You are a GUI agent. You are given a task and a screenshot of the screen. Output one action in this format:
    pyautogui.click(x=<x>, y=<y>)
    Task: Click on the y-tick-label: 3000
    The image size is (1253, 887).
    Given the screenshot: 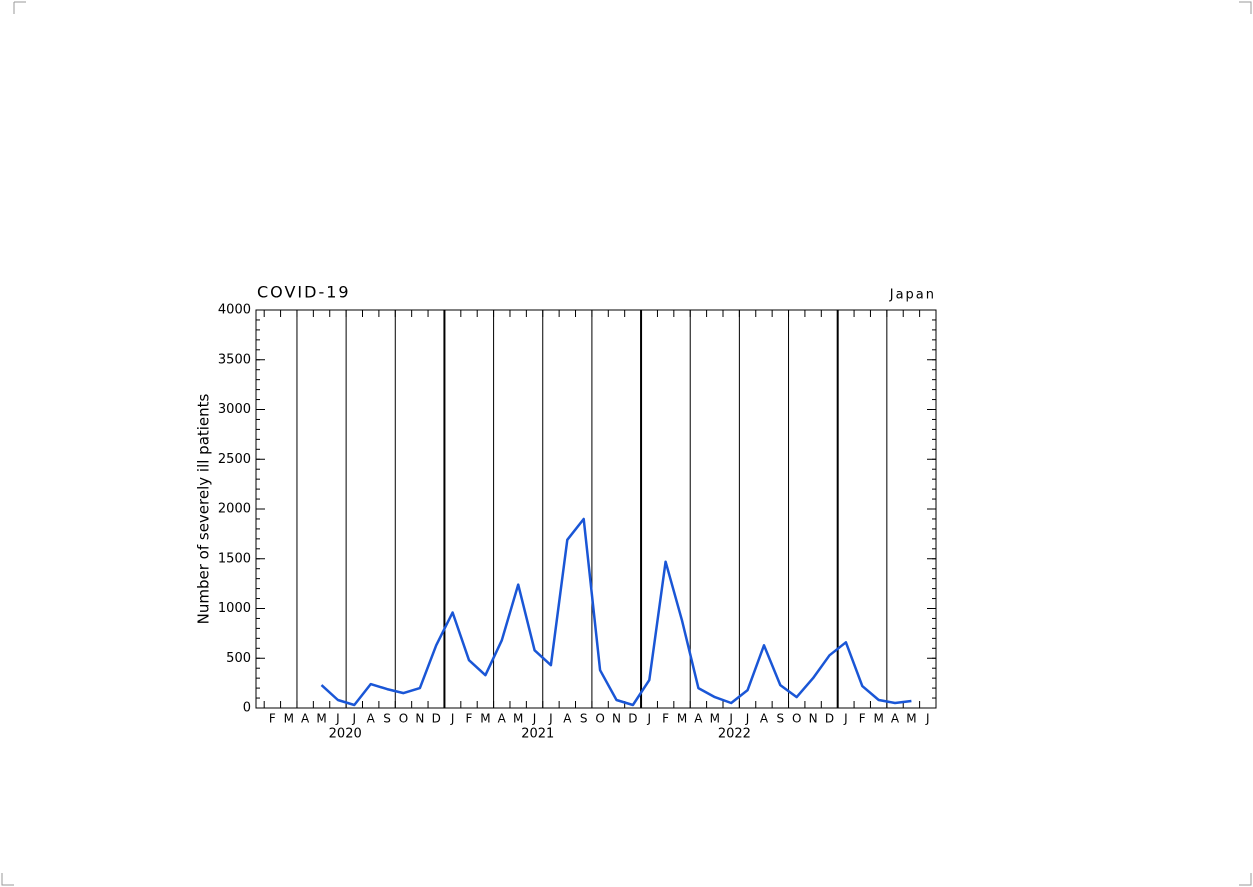 What is the action you would take?
    pyautogui.click(x=234, y=409)
    